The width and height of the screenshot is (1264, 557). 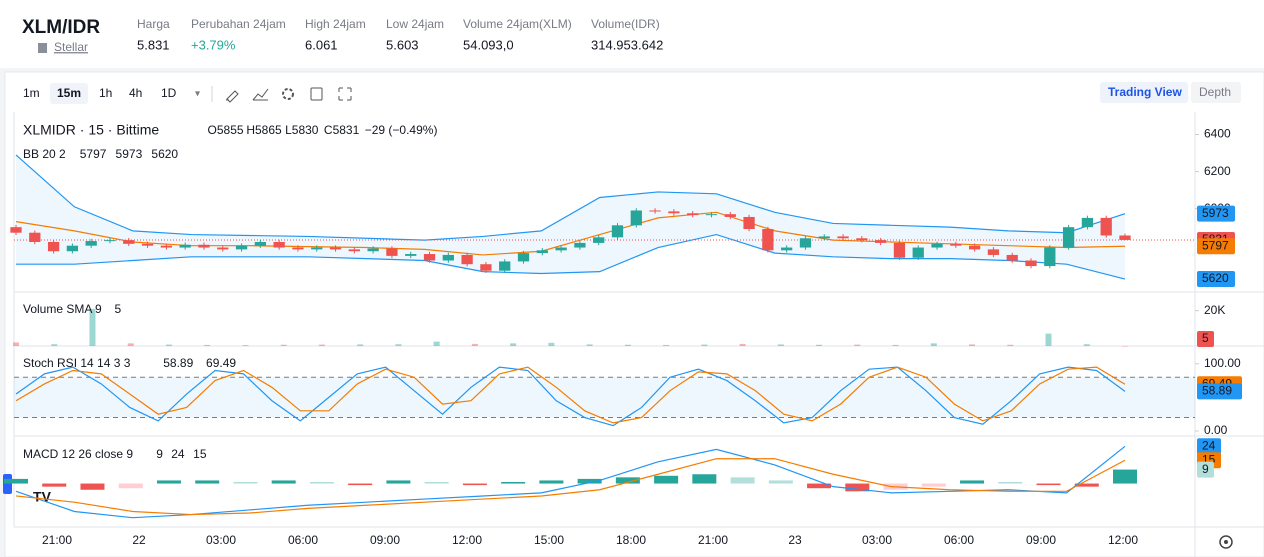 I want to click on legend-text: Stoch RSI 14 14 3 3, so click(x=77, y=363).